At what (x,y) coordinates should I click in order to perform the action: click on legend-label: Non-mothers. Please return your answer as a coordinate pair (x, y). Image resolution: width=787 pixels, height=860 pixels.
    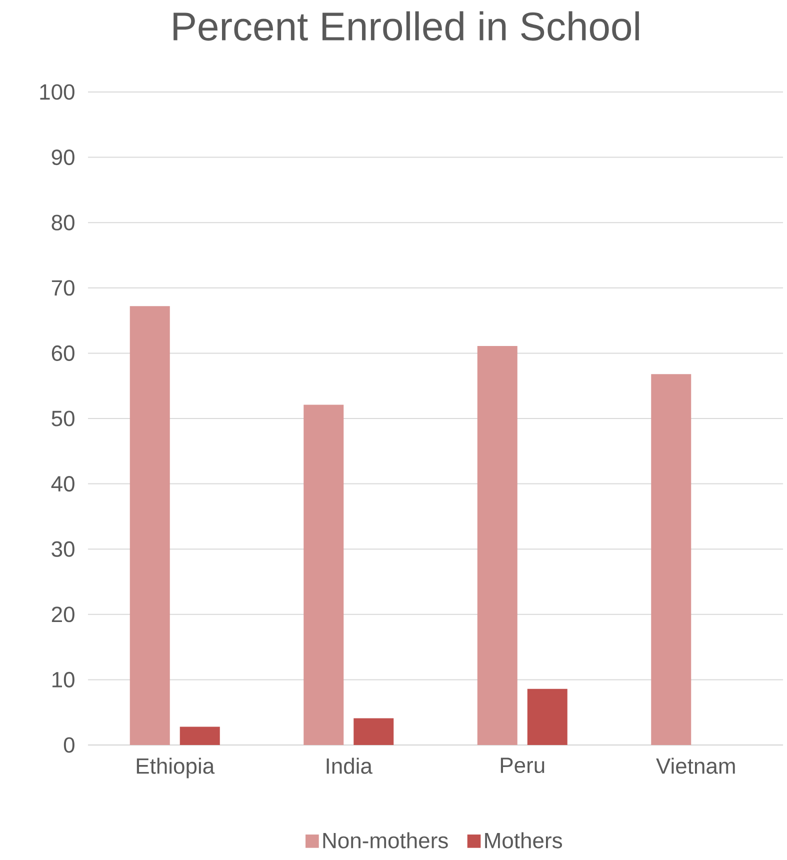
    Looking at the image, I should click on (385, 840).